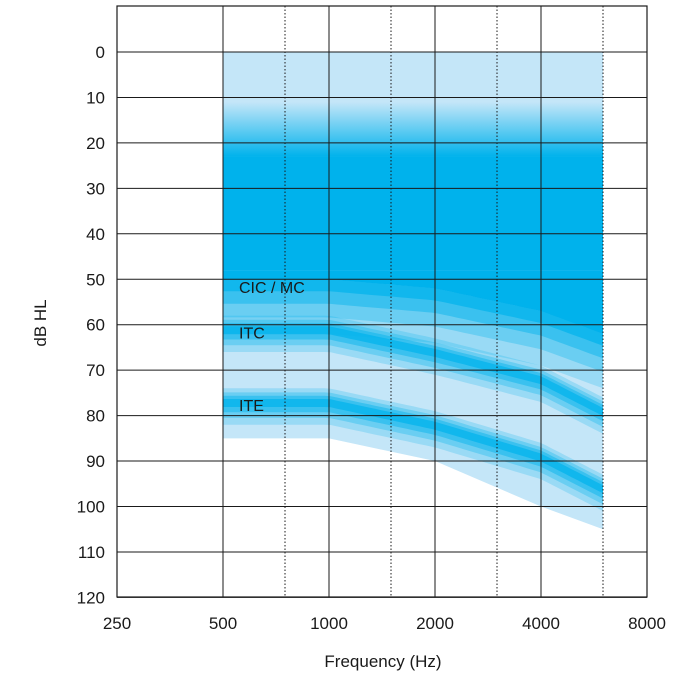  What do you see at coordinates (40, 322) in the screenshot?
I see `y-axis-title: dB HL` at bounding box center [40, 322].